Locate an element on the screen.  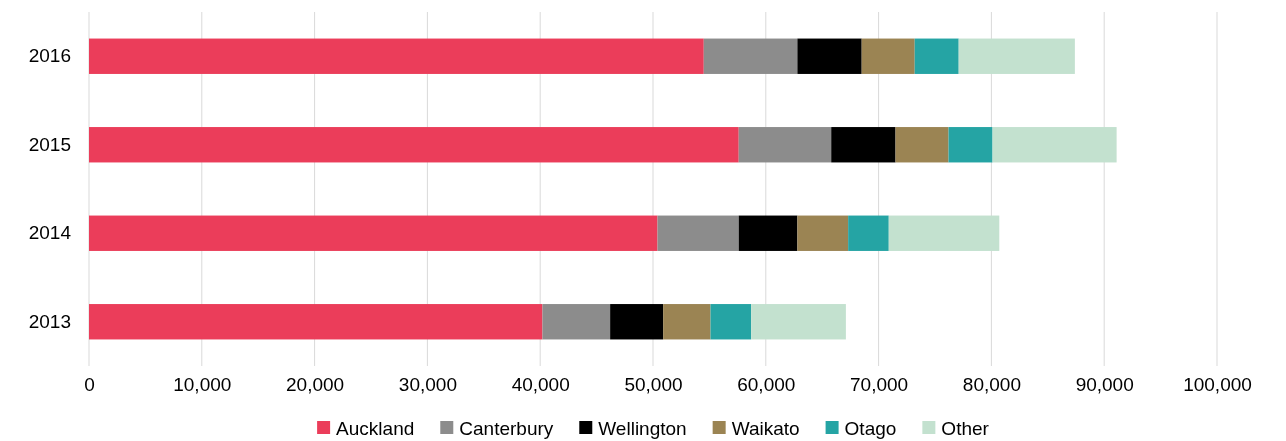
y-tick-label: 2016 is located at coordinates (49, 56).